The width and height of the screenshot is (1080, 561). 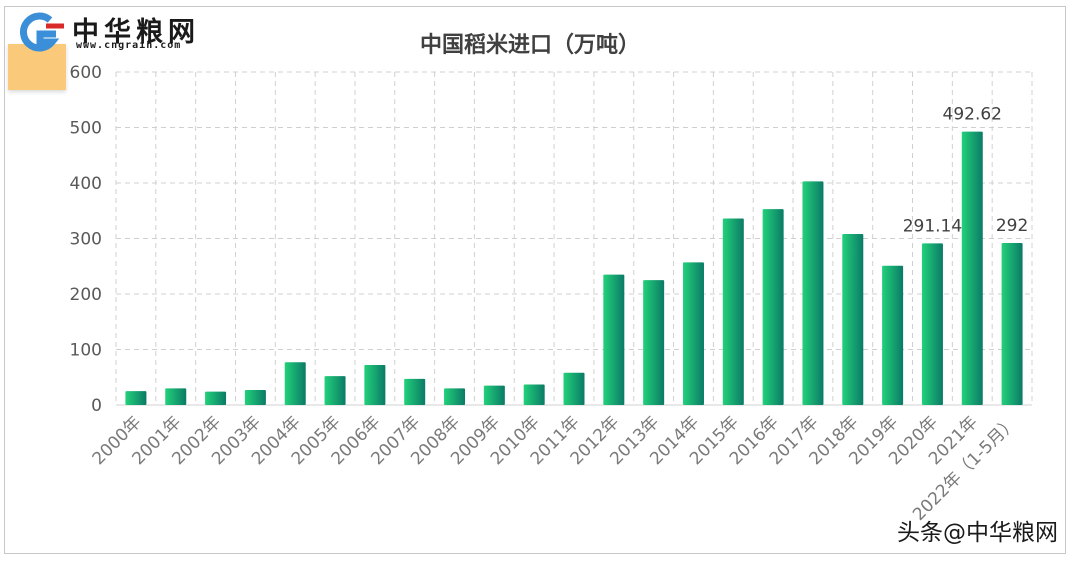 I want to click on y-tick-label: 300, so click(x=86, y=240).